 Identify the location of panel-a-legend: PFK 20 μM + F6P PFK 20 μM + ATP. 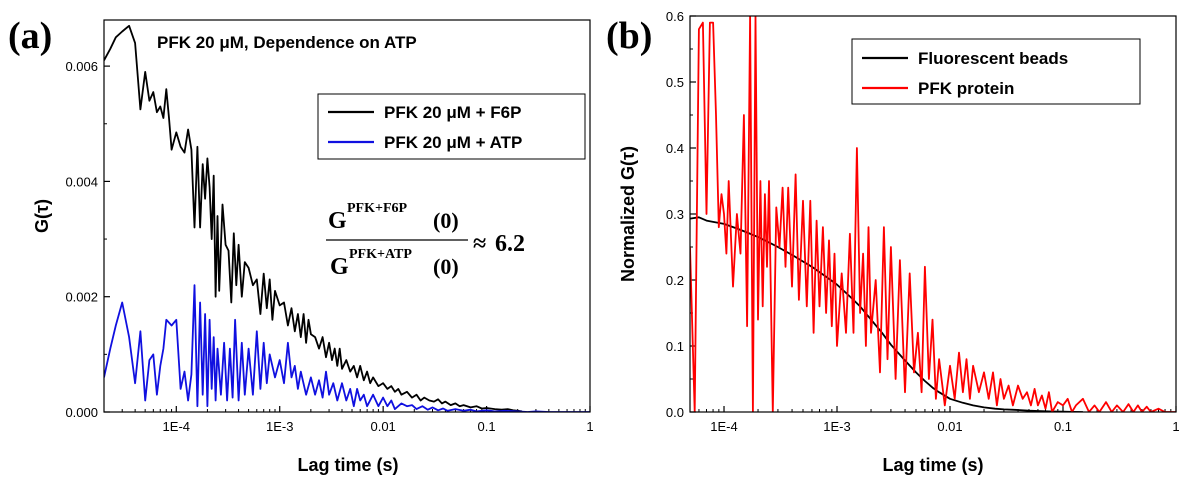
(451, 126).